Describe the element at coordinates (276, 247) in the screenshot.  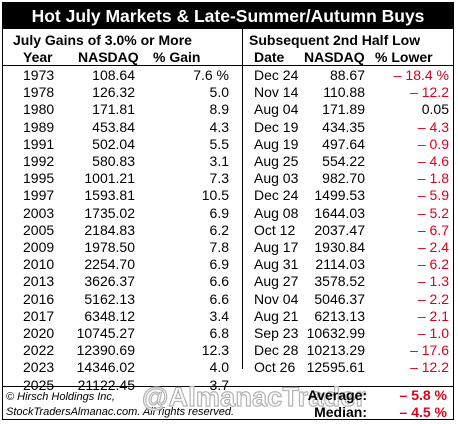
I see `cell-date: Aug 17` at that location.